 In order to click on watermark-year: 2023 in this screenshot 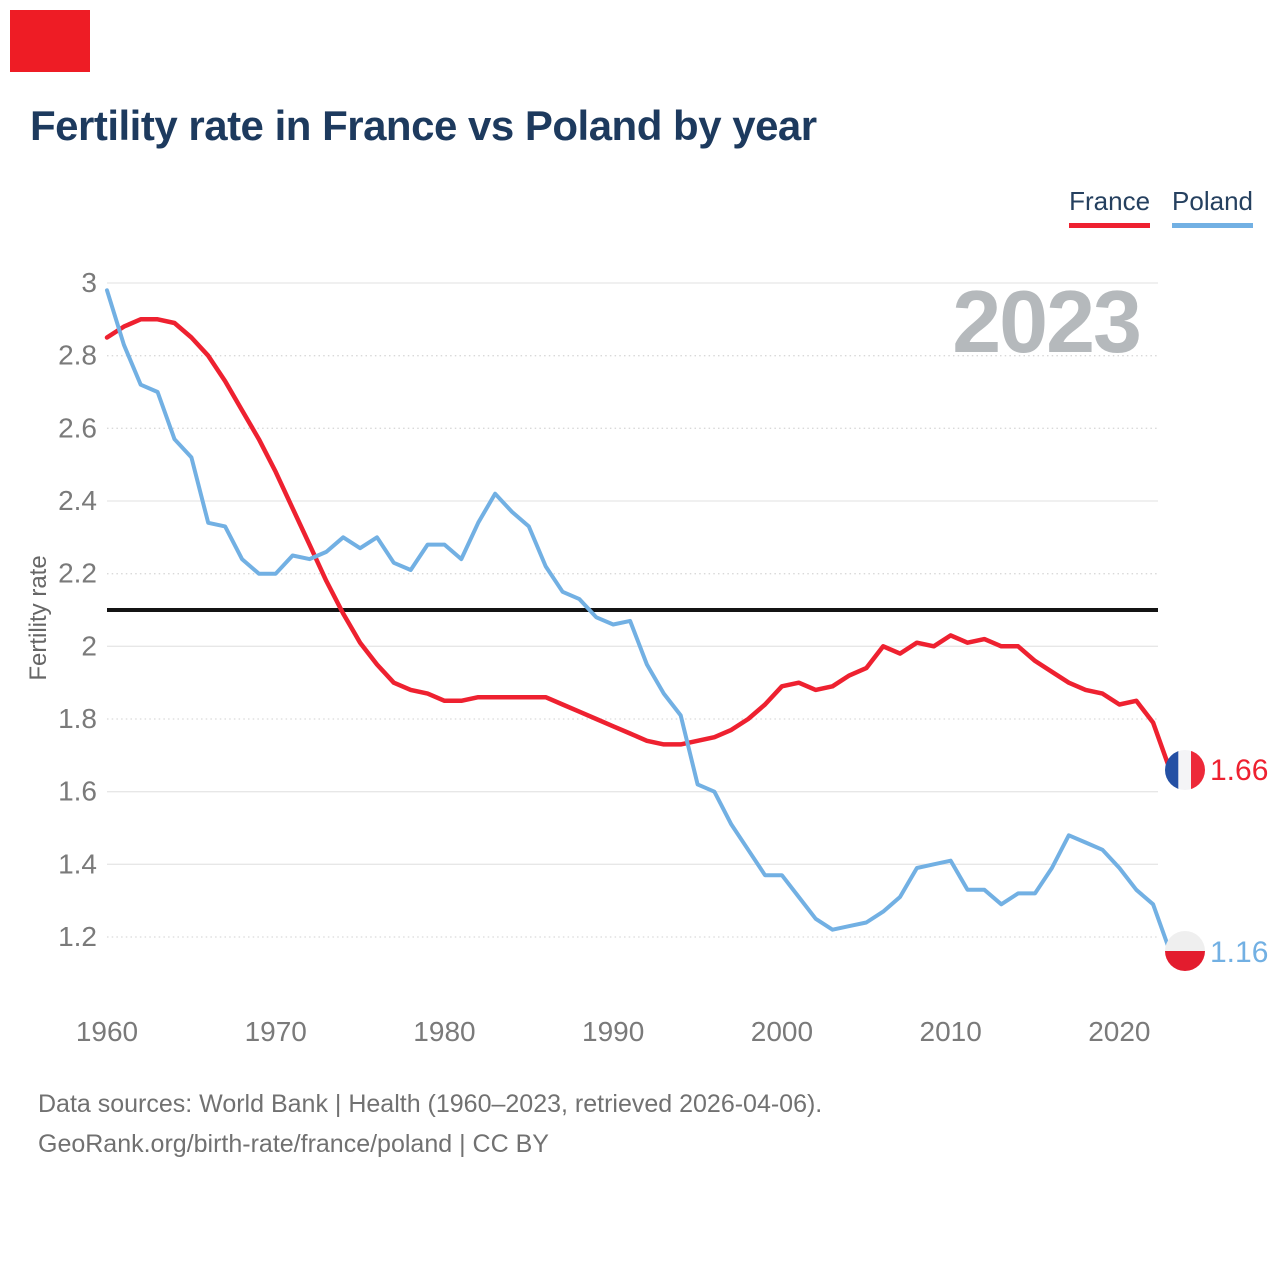, I will do `click(1046, 321)`.